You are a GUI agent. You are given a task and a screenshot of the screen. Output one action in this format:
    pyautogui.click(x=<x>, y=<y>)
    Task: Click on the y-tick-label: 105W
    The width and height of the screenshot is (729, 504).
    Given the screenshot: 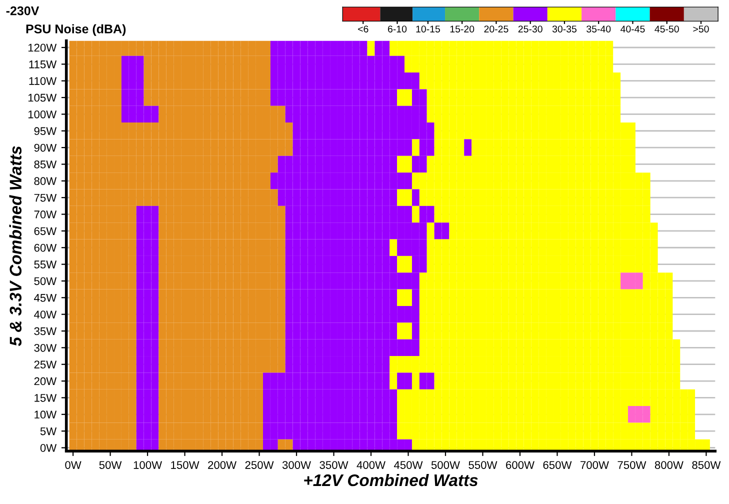 What is the action you would take?
    pyautogui.click(x=42, y=98)
    